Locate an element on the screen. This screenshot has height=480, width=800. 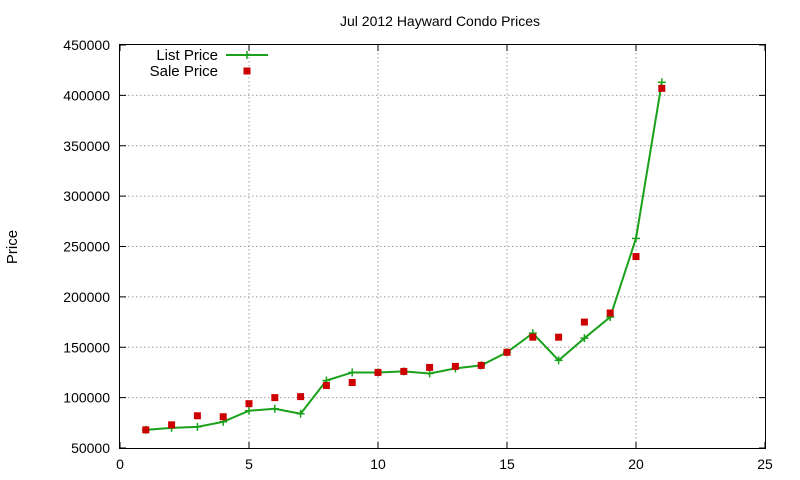
y-tick-label: 250000 is located at coordinates (86, 247).